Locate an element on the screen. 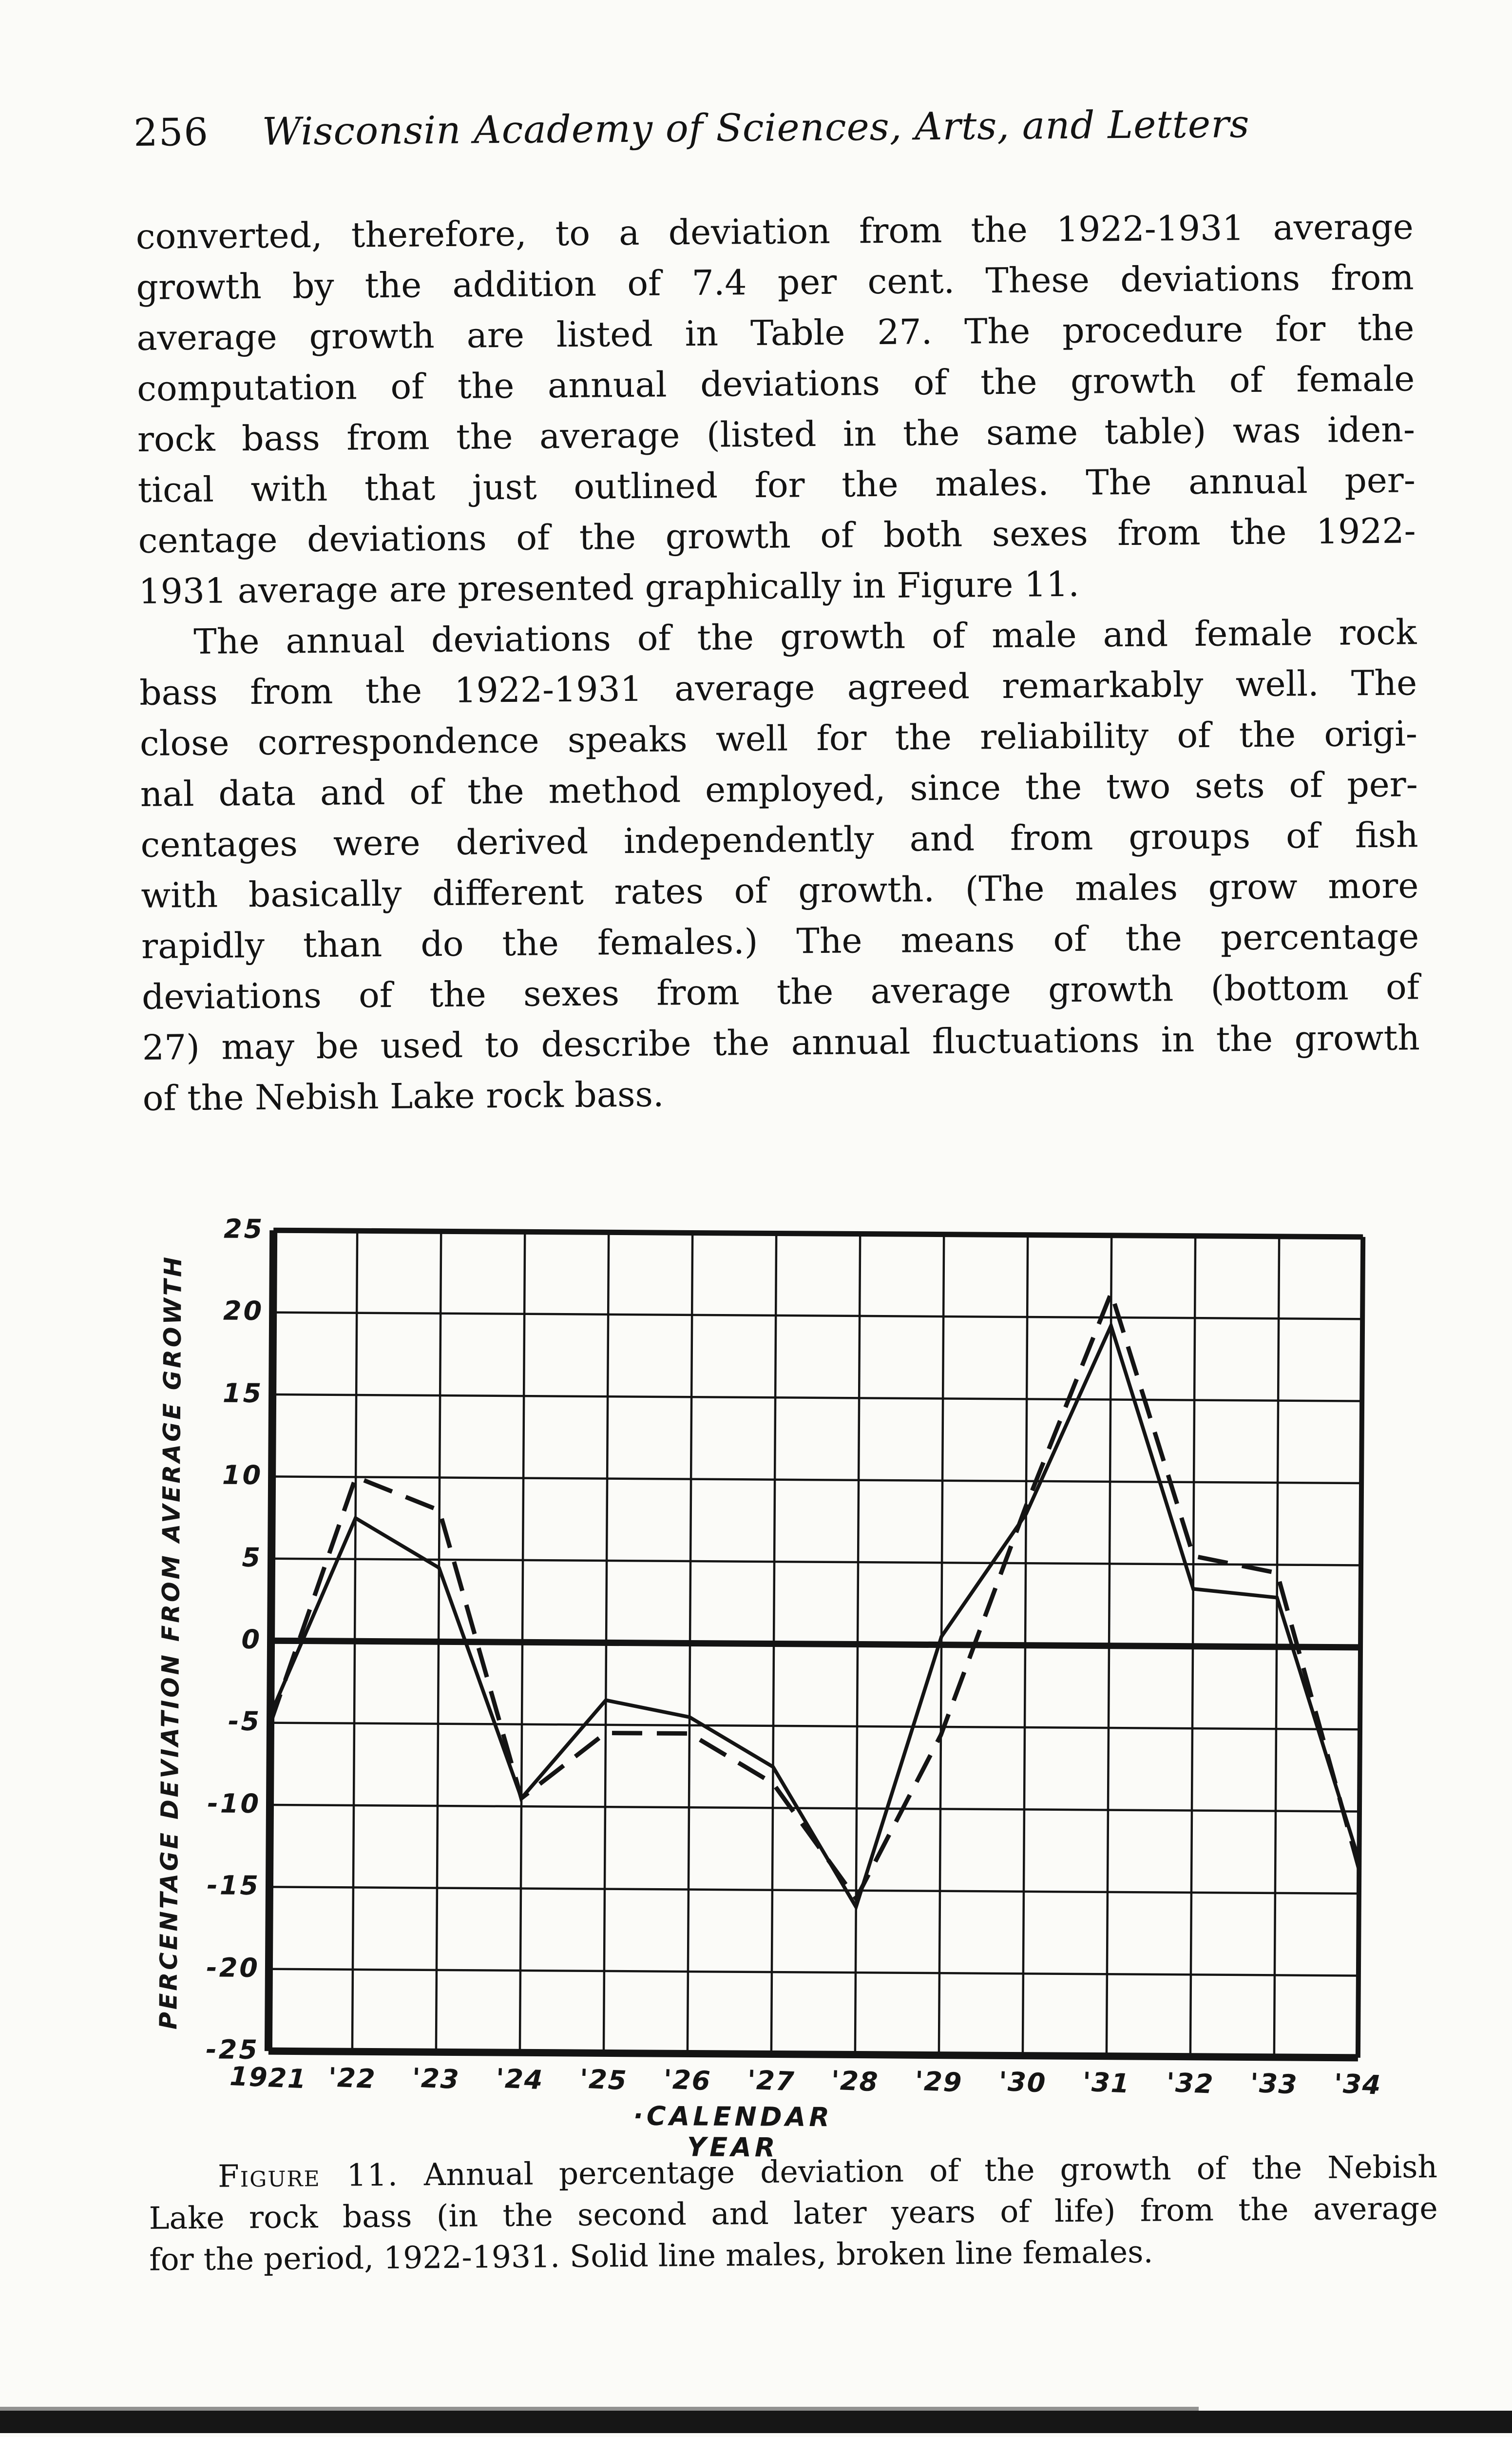 The height and width of the screenshot is (2437, 1512). scan-shadow is located at coordinates (599, 2409).